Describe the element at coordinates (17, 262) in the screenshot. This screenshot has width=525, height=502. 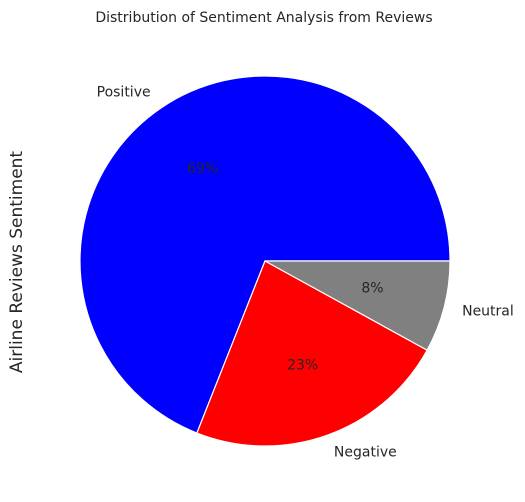
I see `y-axis-label: Airline Reviews Sentiment` at that location.